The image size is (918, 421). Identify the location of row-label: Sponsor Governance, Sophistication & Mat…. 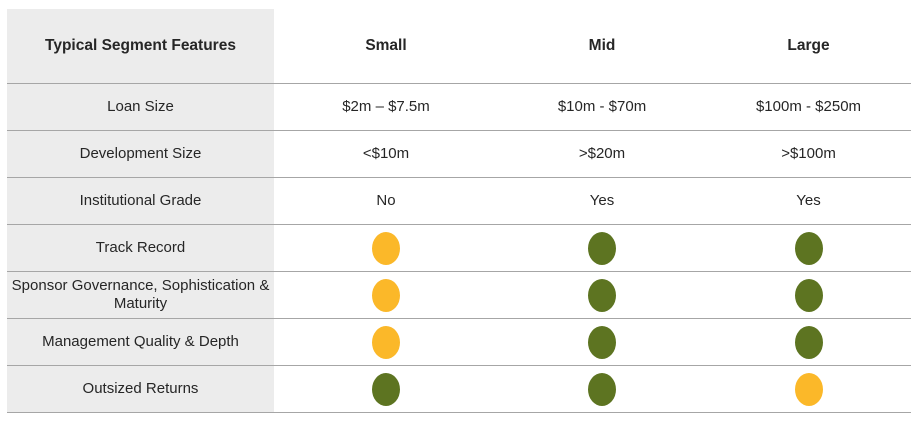
(140, 295).